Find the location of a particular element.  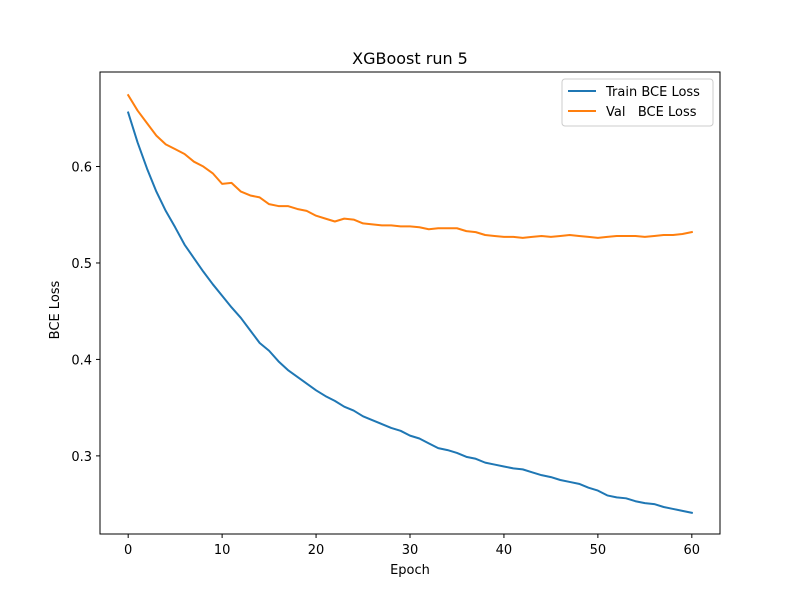

legend-box is located at coordinates (637, 102).